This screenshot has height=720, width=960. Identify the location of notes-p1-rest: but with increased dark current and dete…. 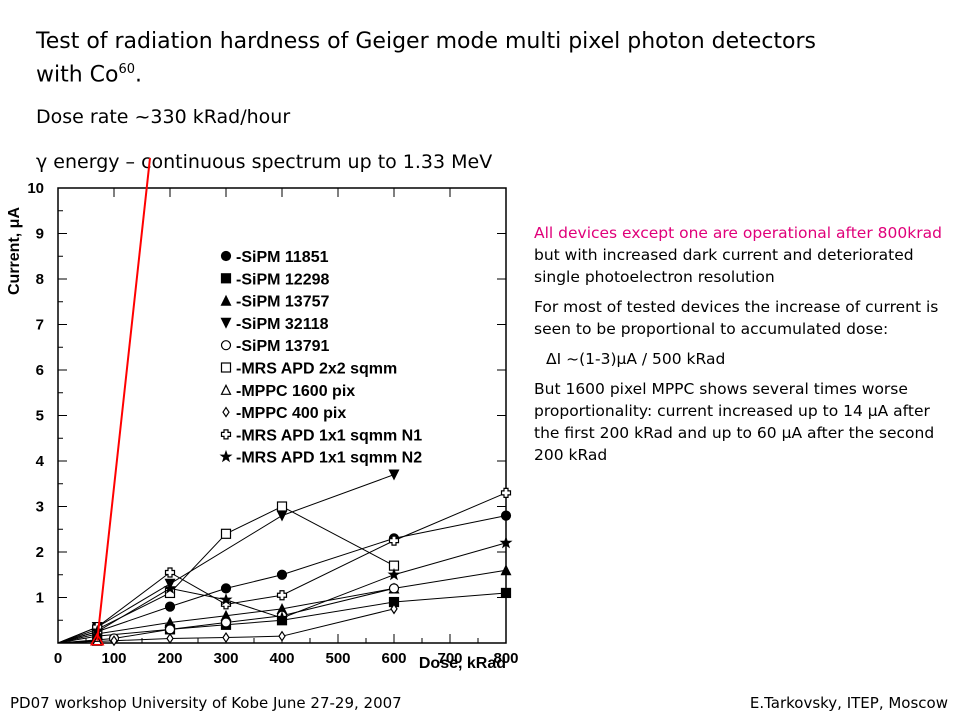
(724, 266).